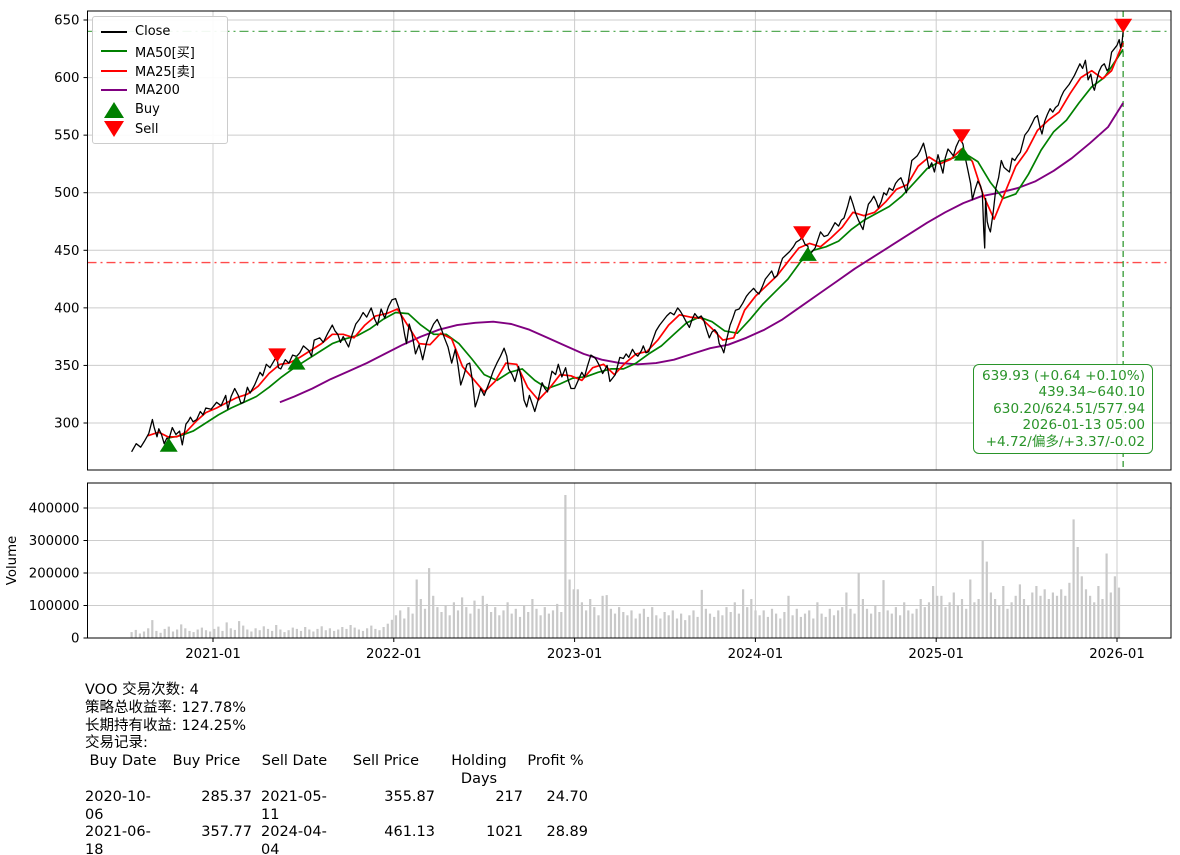 This screenshot has width=1180, height=855. What do you see at coordinates (802, 233) in the screenshot?
I see `sell-marker` at bounding box center [802, 233].